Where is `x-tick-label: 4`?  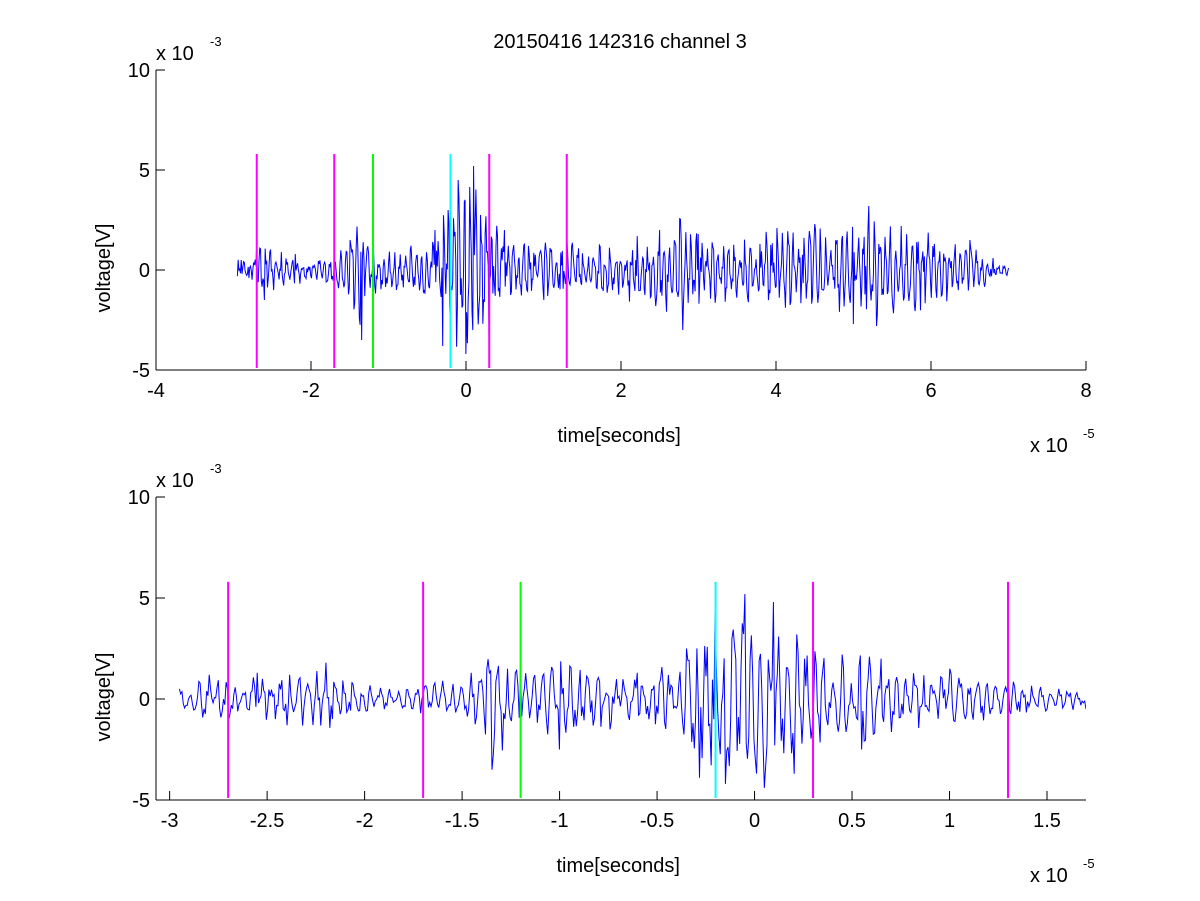 x-tick-label: 4 is located at coordinates (775, 391).